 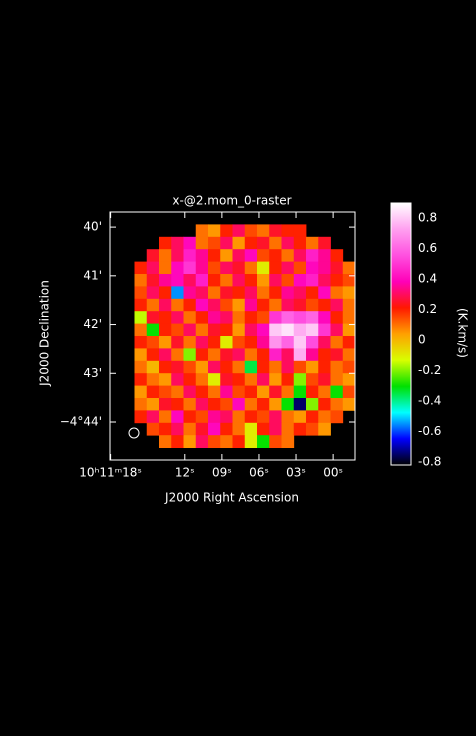 I want to click on colorbar-tick-label: 0.2, so click(x=427, y=309).